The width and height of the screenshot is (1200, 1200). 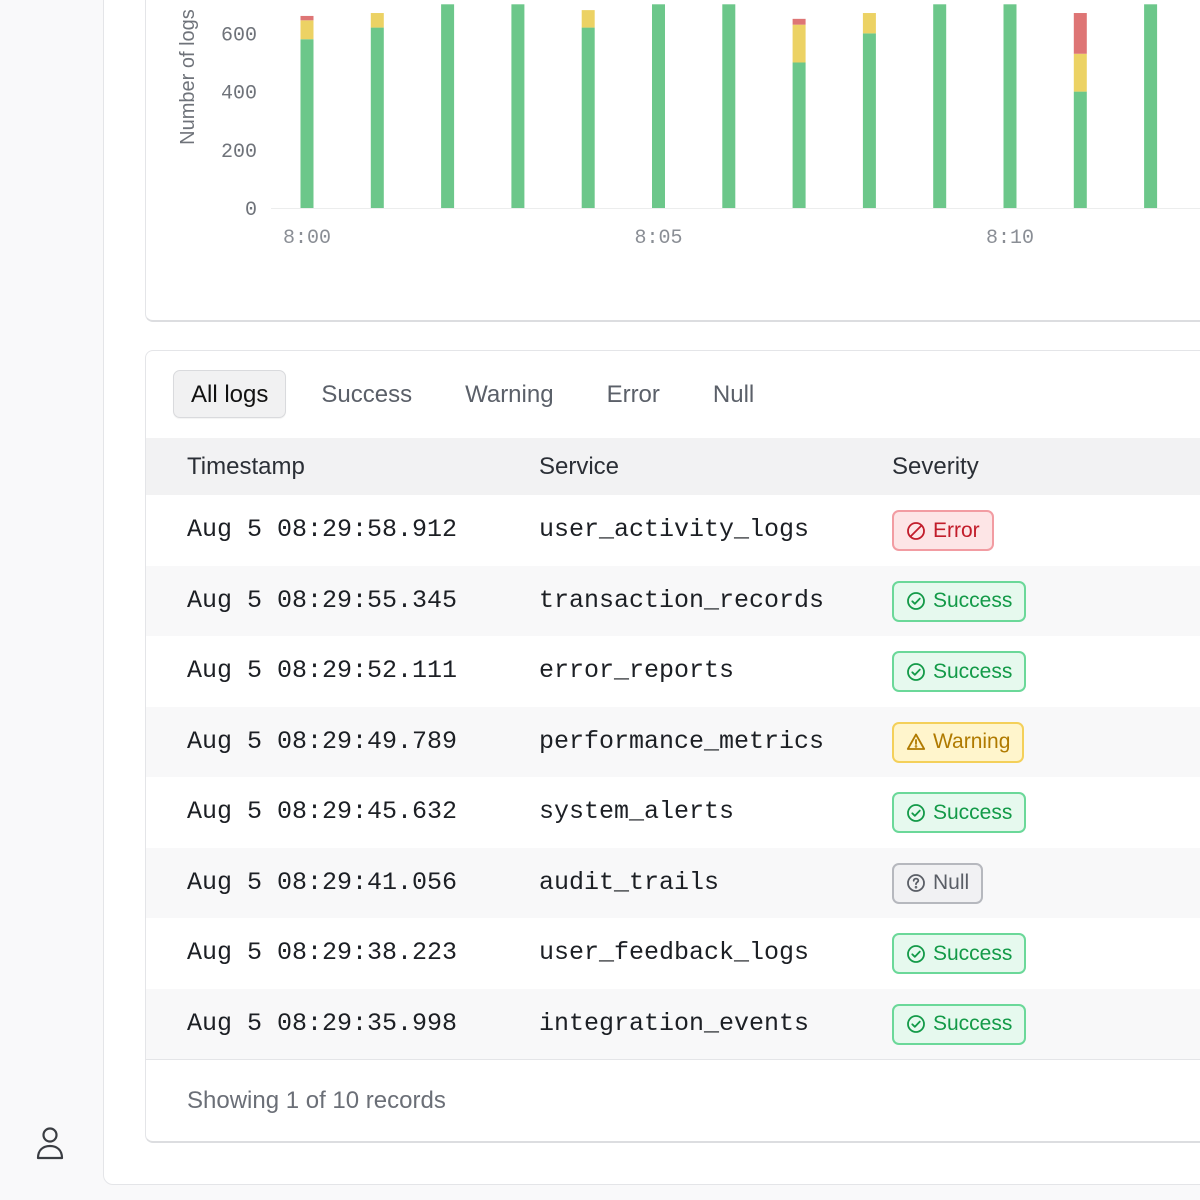 I want to click on y-tick-label: 200, so click(x=239, y=152).